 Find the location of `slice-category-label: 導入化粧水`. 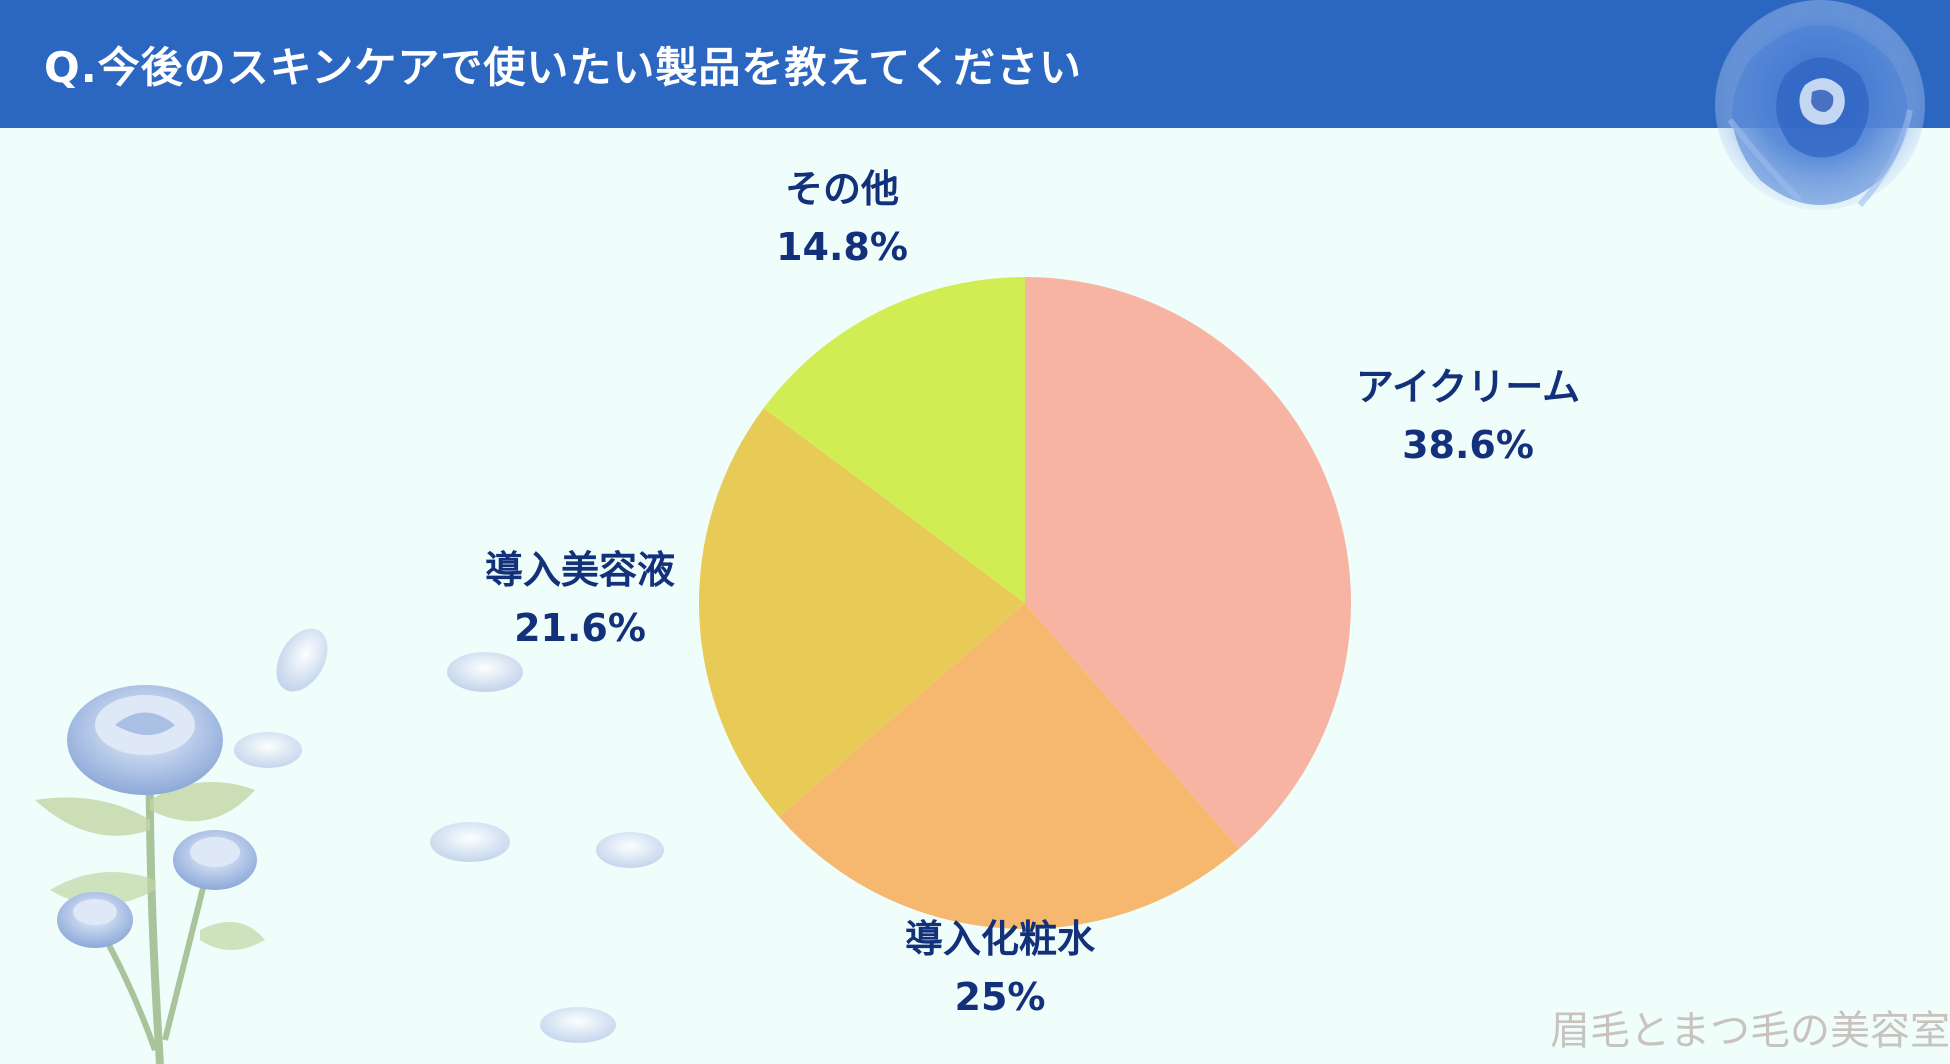

slice-category-label: 導入化粧水 is located at coordinates (1000, 939).